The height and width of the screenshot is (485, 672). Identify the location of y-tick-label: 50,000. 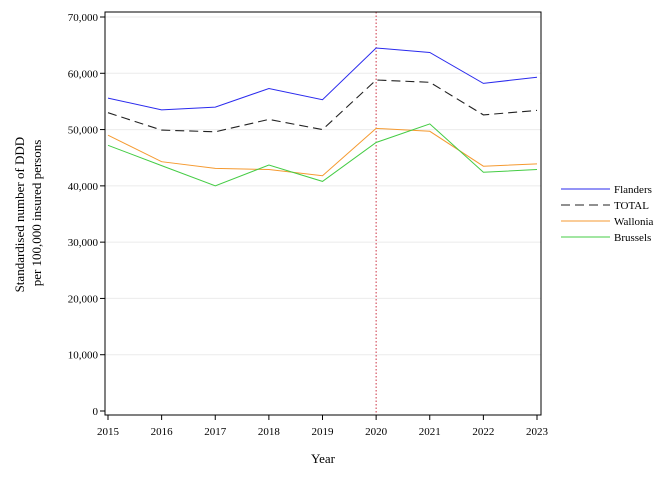
(83, 131).